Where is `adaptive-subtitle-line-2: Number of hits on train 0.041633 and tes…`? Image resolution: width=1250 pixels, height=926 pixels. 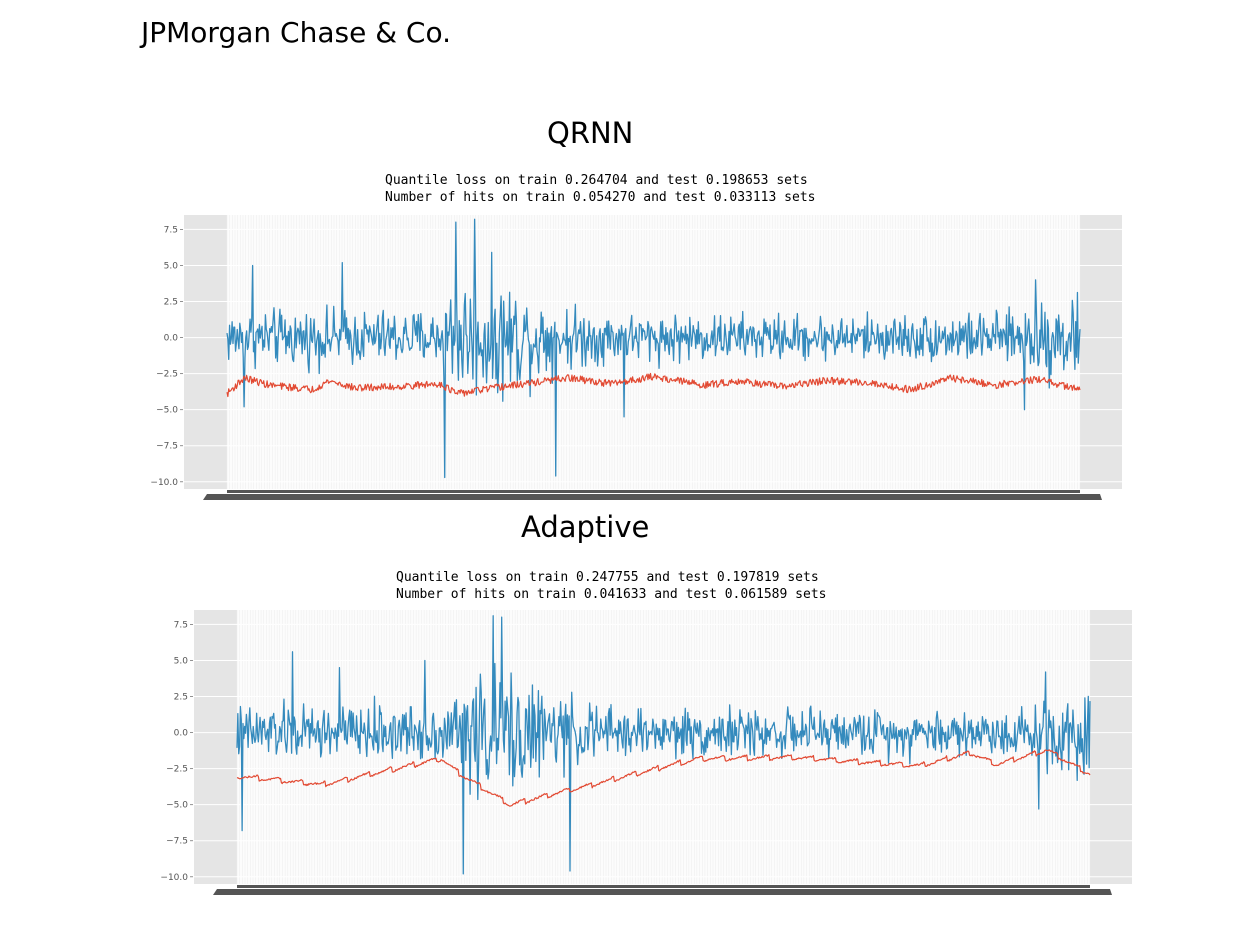 adaptive-subtitle-line-2: Number of hits on train 0.041633 and tes… is located at coordinates (611, 594).